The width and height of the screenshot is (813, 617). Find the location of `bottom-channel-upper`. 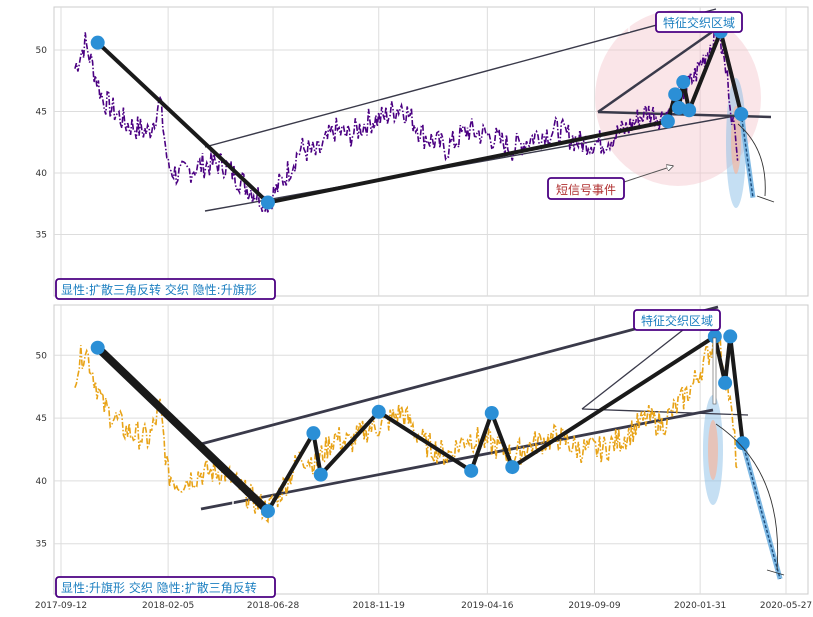

bottom-channel-upper is located at coordinates (459, 375).